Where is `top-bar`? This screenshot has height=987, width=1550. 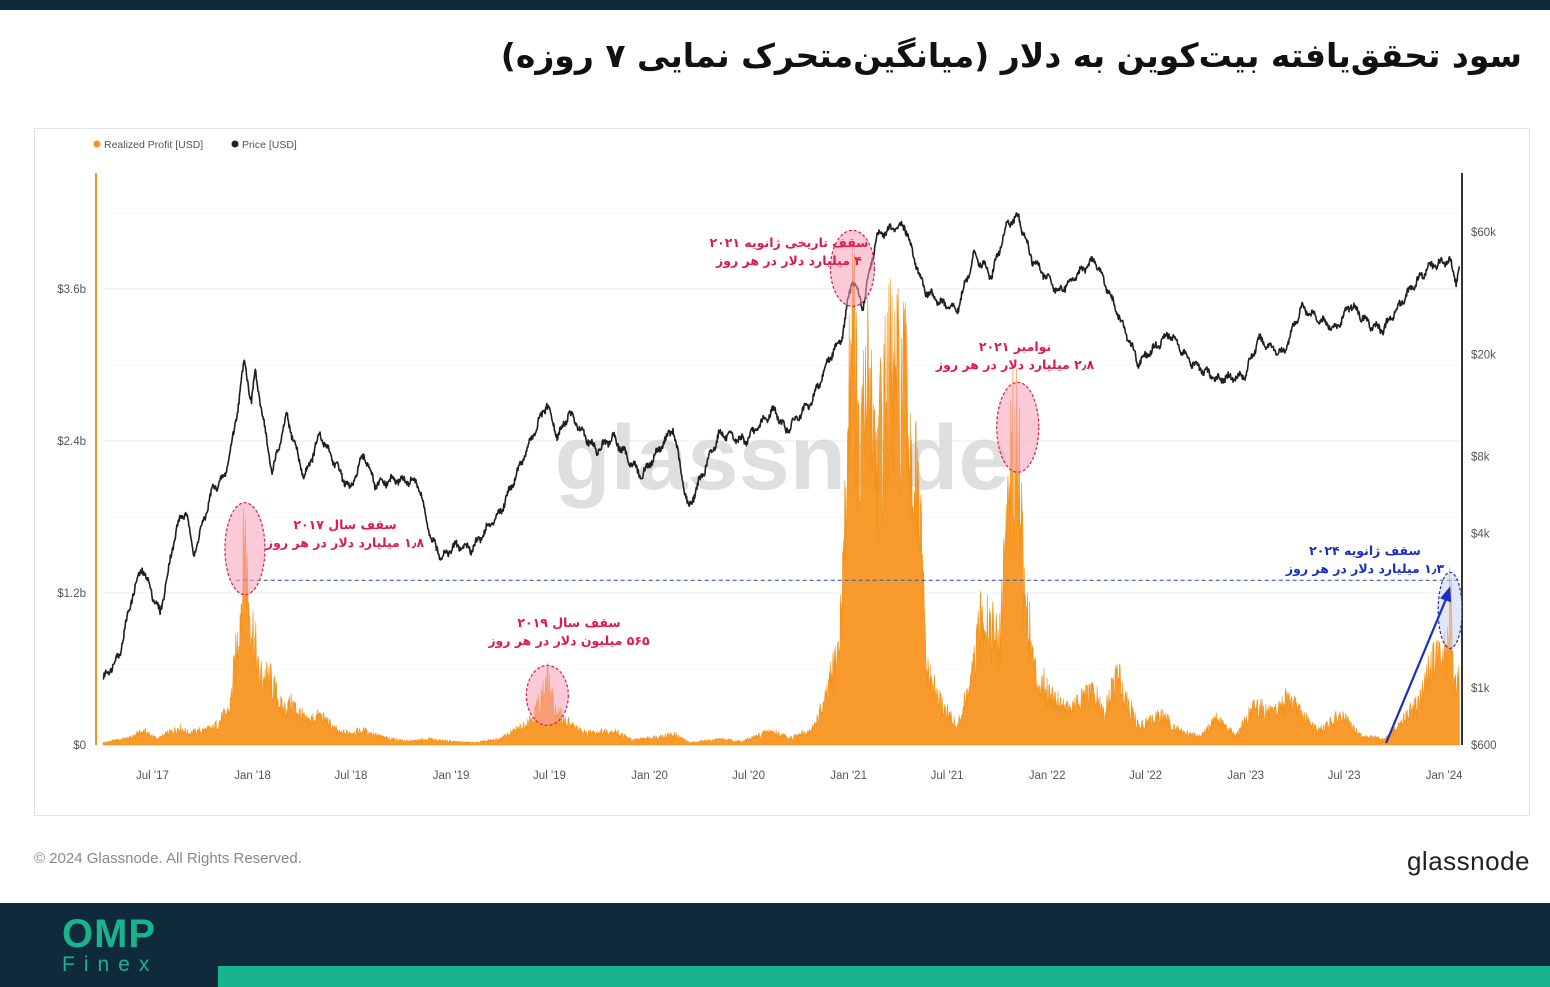
top-bar is located at coordinates (775, 5).